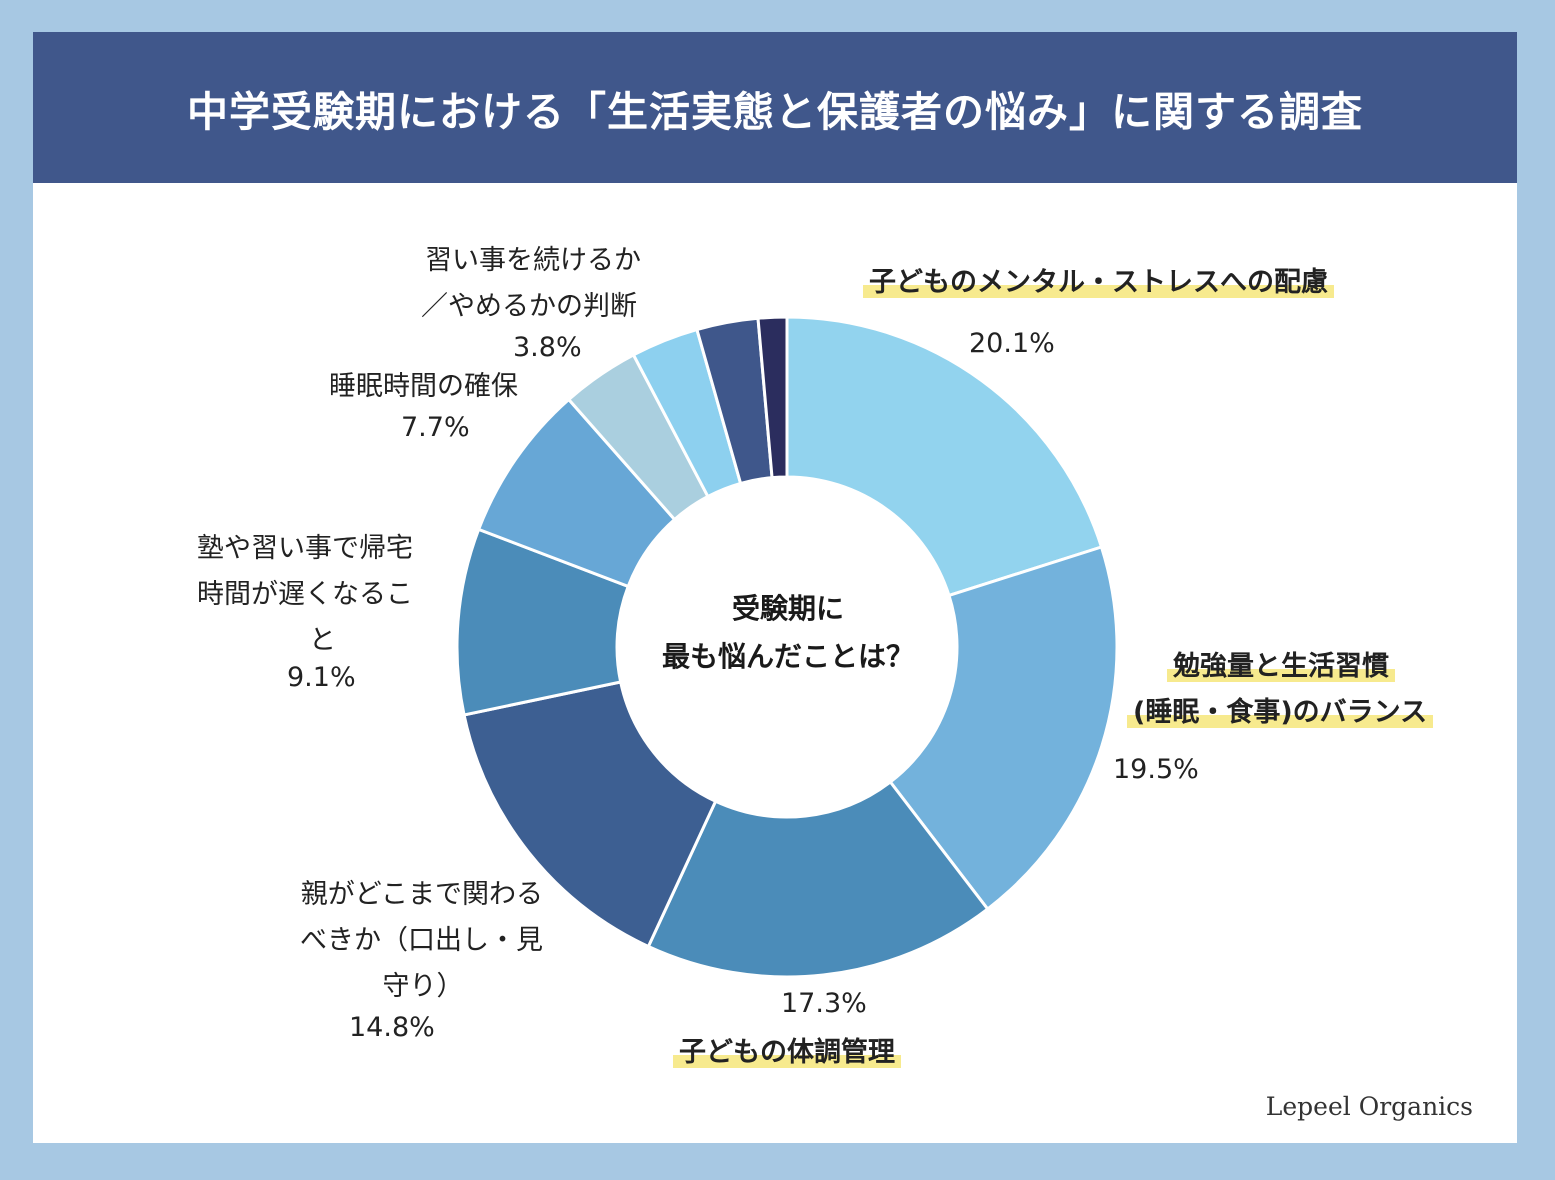 Image resolution: width=1555 pixels, height=1180 pixels. What do you see at coordinates (322, 640) in the screenshot?
I see `slice-label-4-line-3: と` at bounding box center [322, 640].